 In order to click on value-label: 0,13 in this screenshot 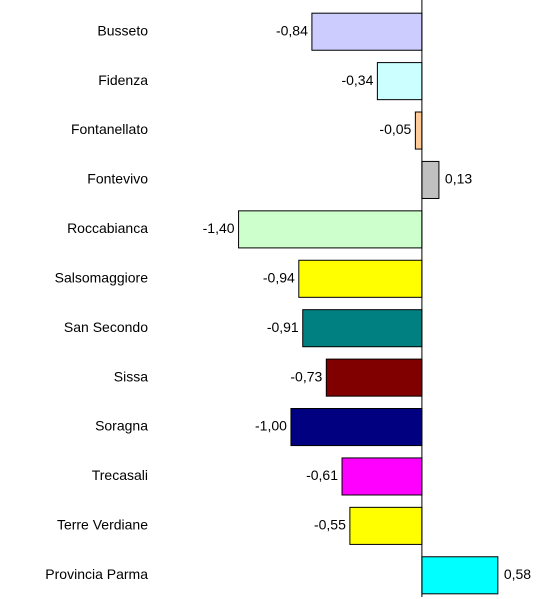, I will do `click(458, 179)`.